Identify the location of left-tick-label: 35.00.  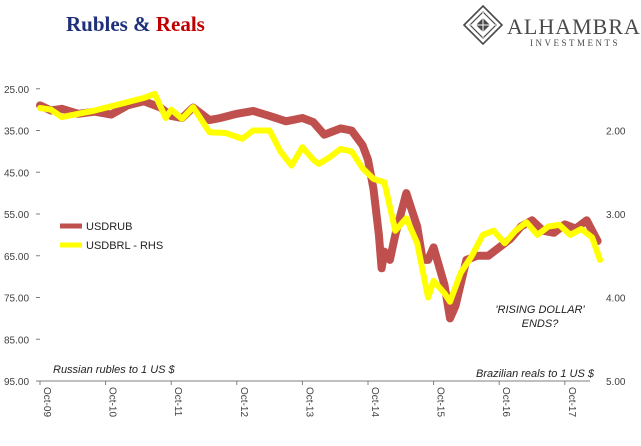
(16, 132).